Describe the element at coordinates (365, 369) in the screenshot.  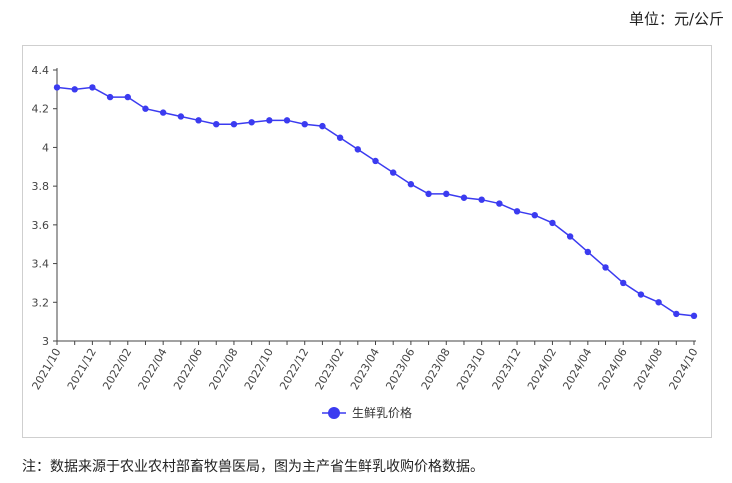
I see `x-tick-label: 2023/04` at that location.